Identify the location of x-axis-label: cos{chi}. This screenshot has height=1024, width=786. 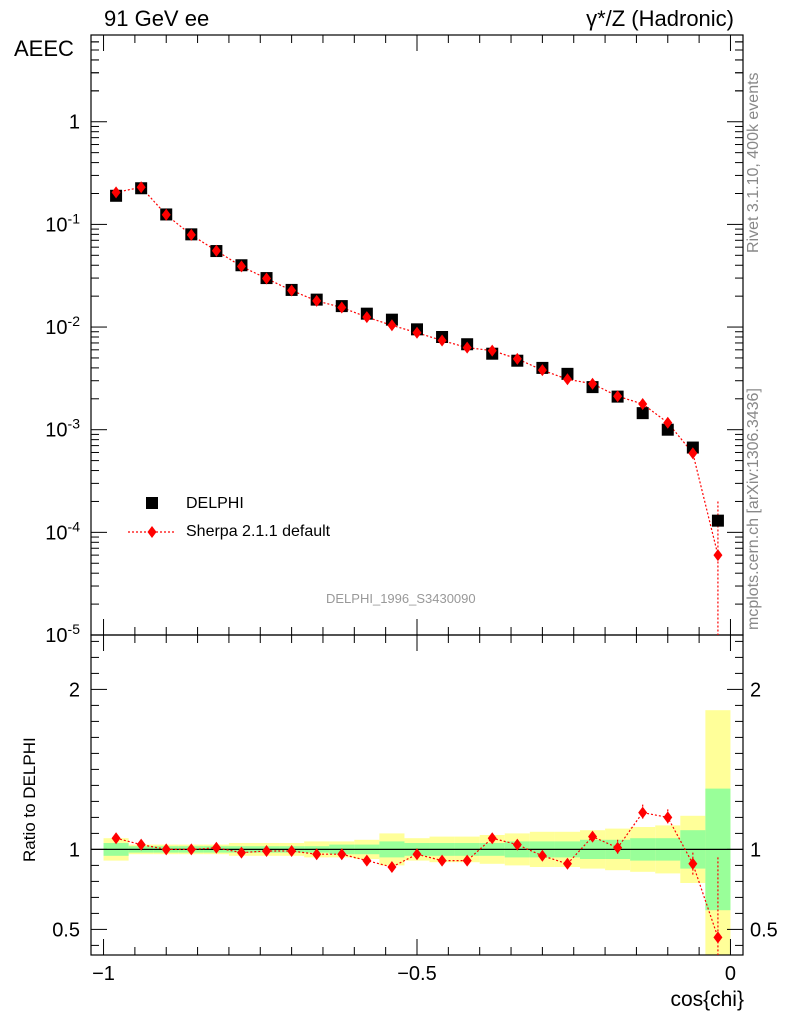
(707, 999).